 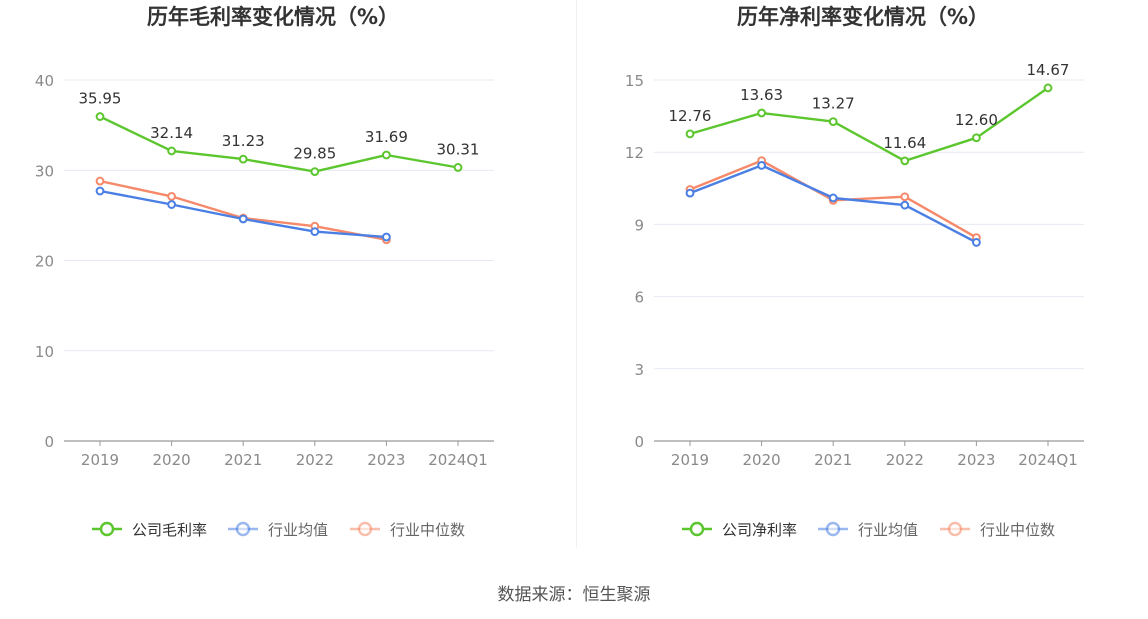 What do you see at coordinates (273, 17) in the screenshot?
I see `chart-title: 历年毛利率变化情况（%）` at bounding box center [273, 17].